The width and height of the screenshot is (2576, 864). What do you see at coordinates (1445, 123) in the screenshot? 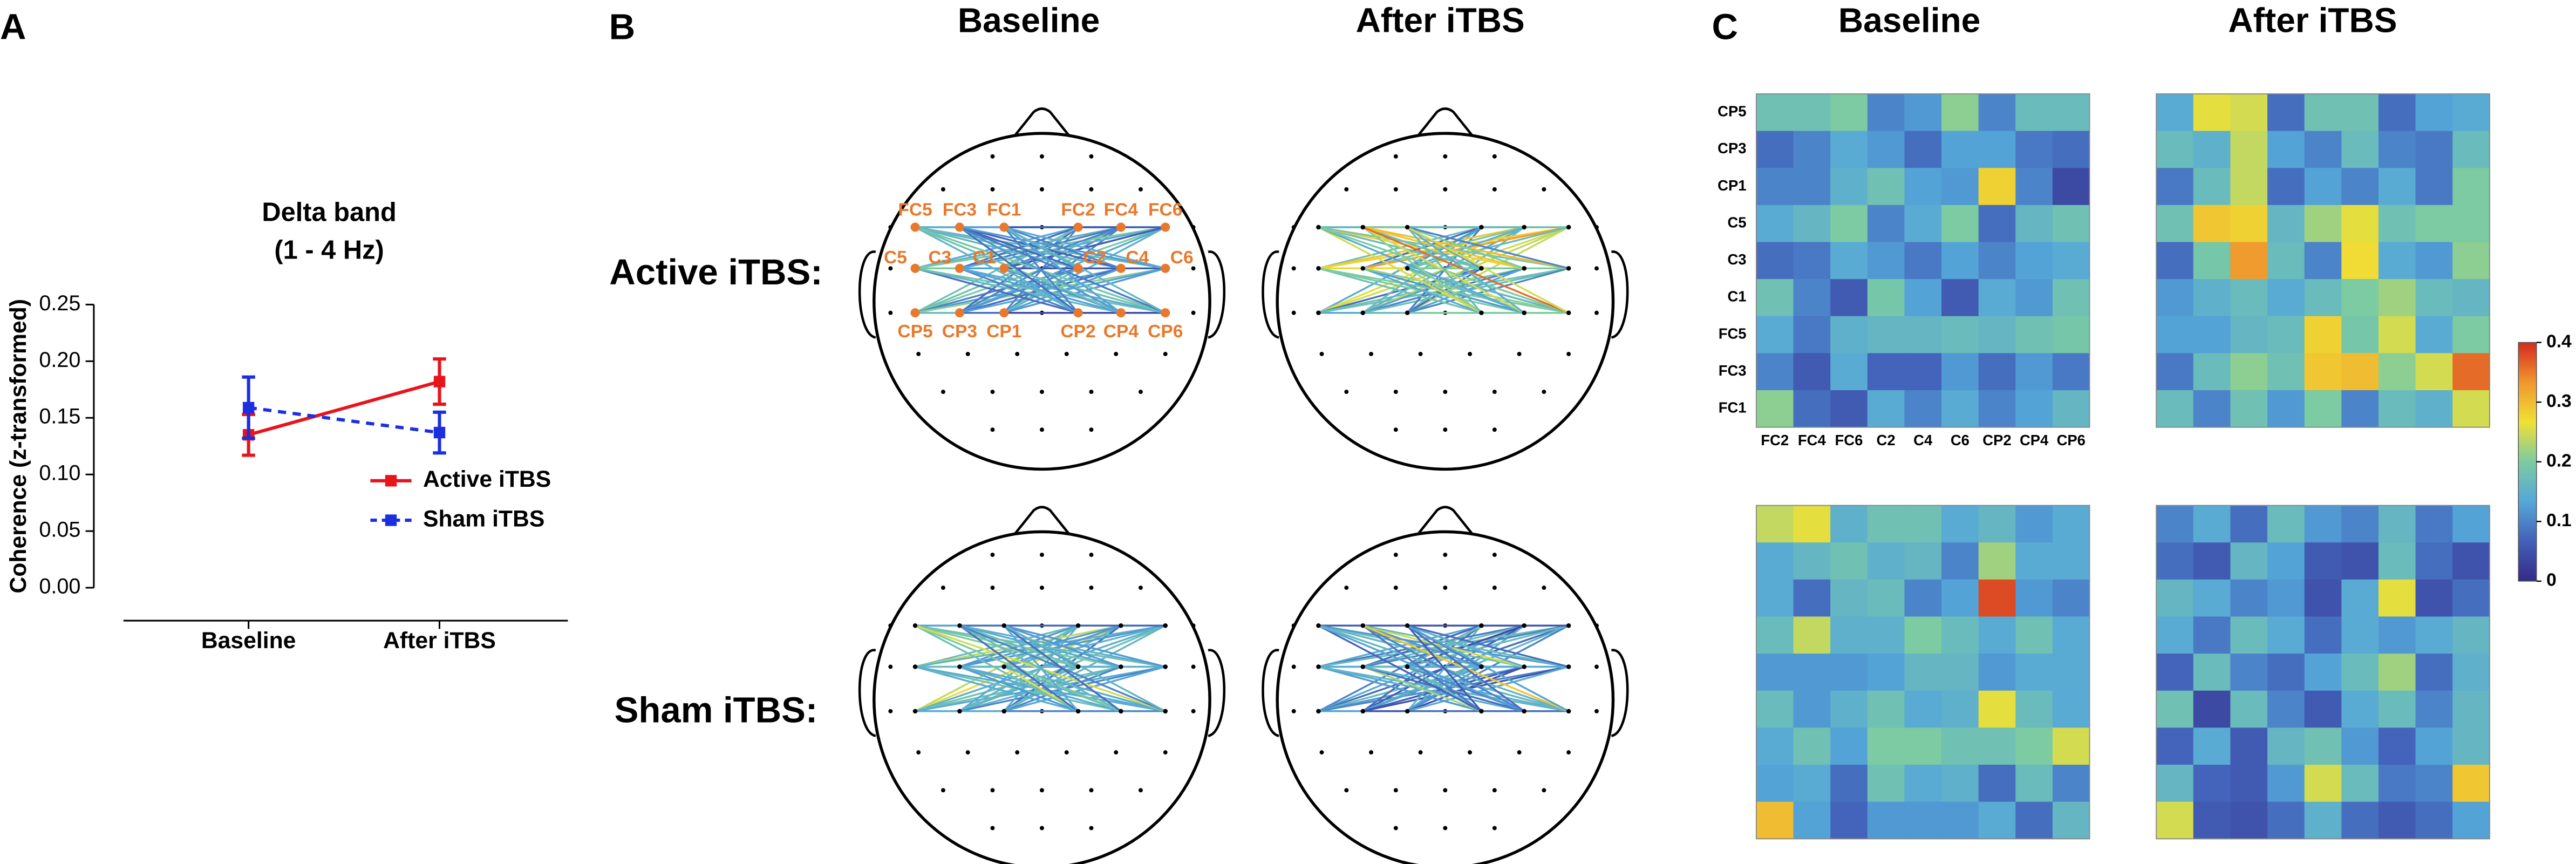
I see `head-nose` at bounding box center [1445, 123].